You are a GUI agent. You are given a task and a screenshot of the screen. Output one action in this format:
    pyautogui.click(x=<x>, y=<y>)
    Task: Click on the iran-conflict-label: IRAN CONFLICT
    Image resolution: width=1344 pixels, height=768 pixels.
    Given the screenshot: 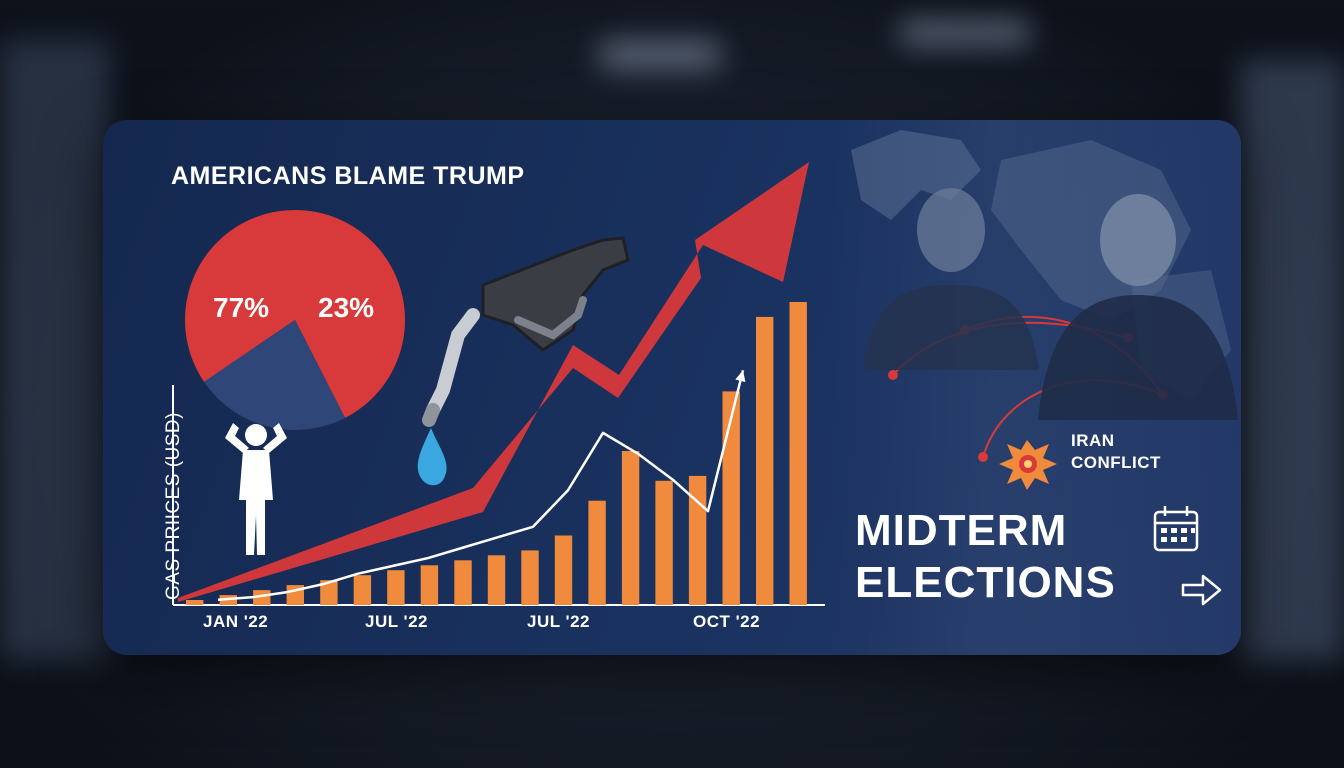 What is the action you would take?
    pyautogui.click(x=1116, y=452)
    